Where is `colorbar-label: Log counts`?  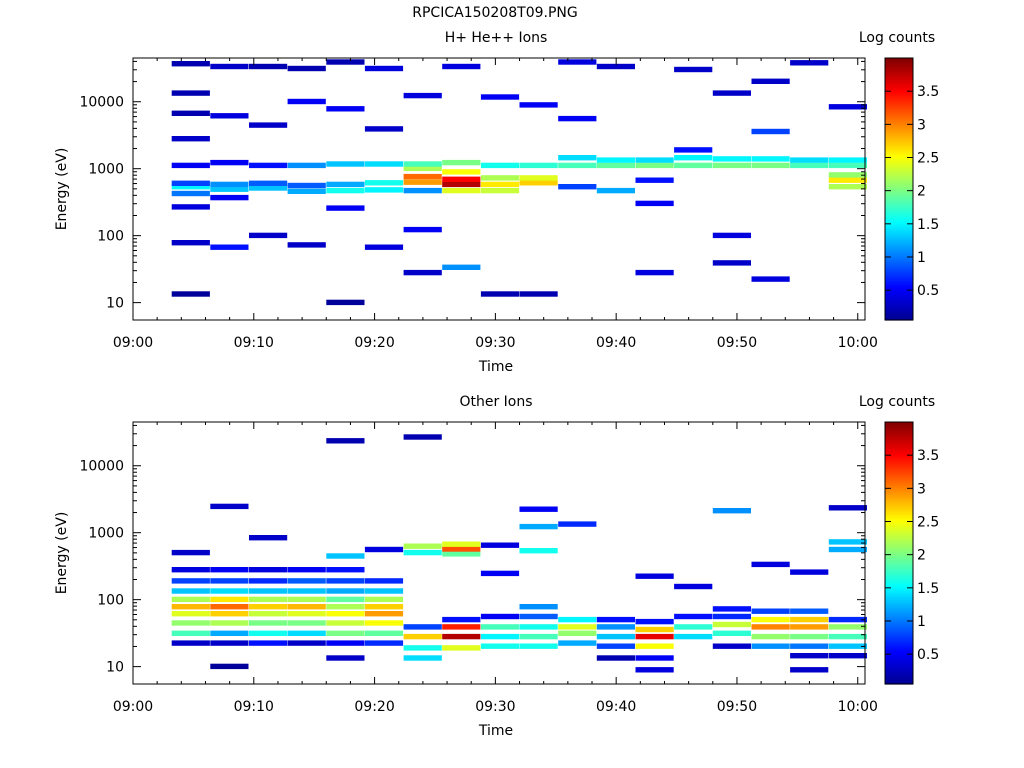 colorbar-label: Log counts is located at coordinates (897, 38).